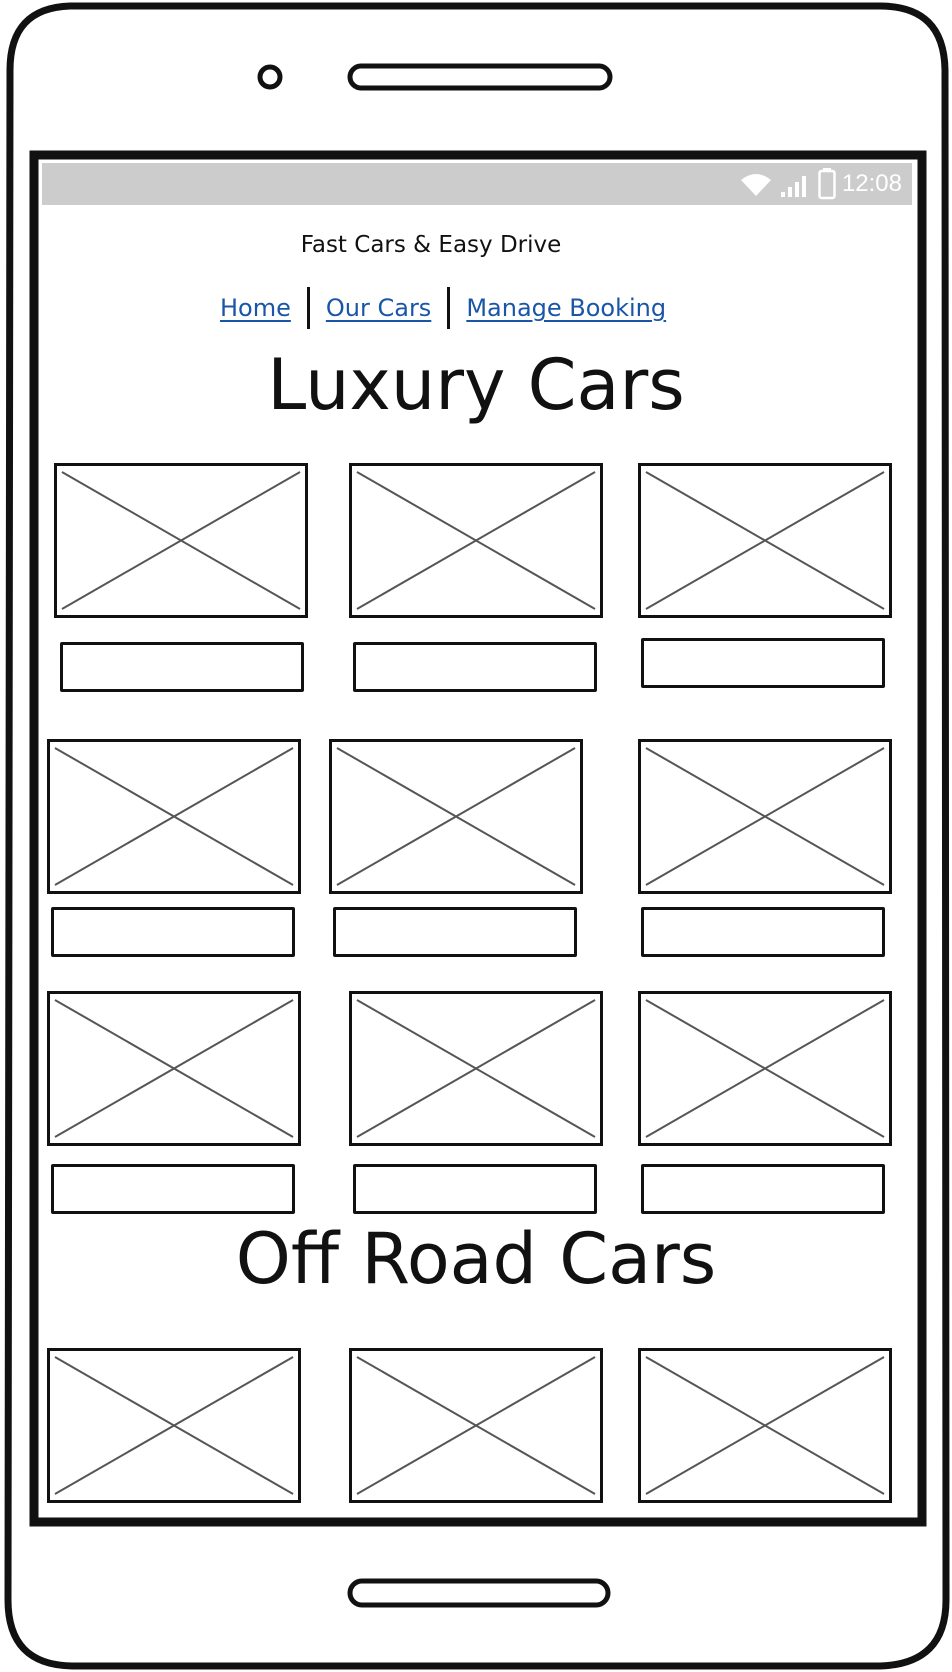  What do you see at coordinates (566, 308) in the screenshot?
I see `nav-manage-booking-link: Manage Booking` at bounding box center [566, 308].